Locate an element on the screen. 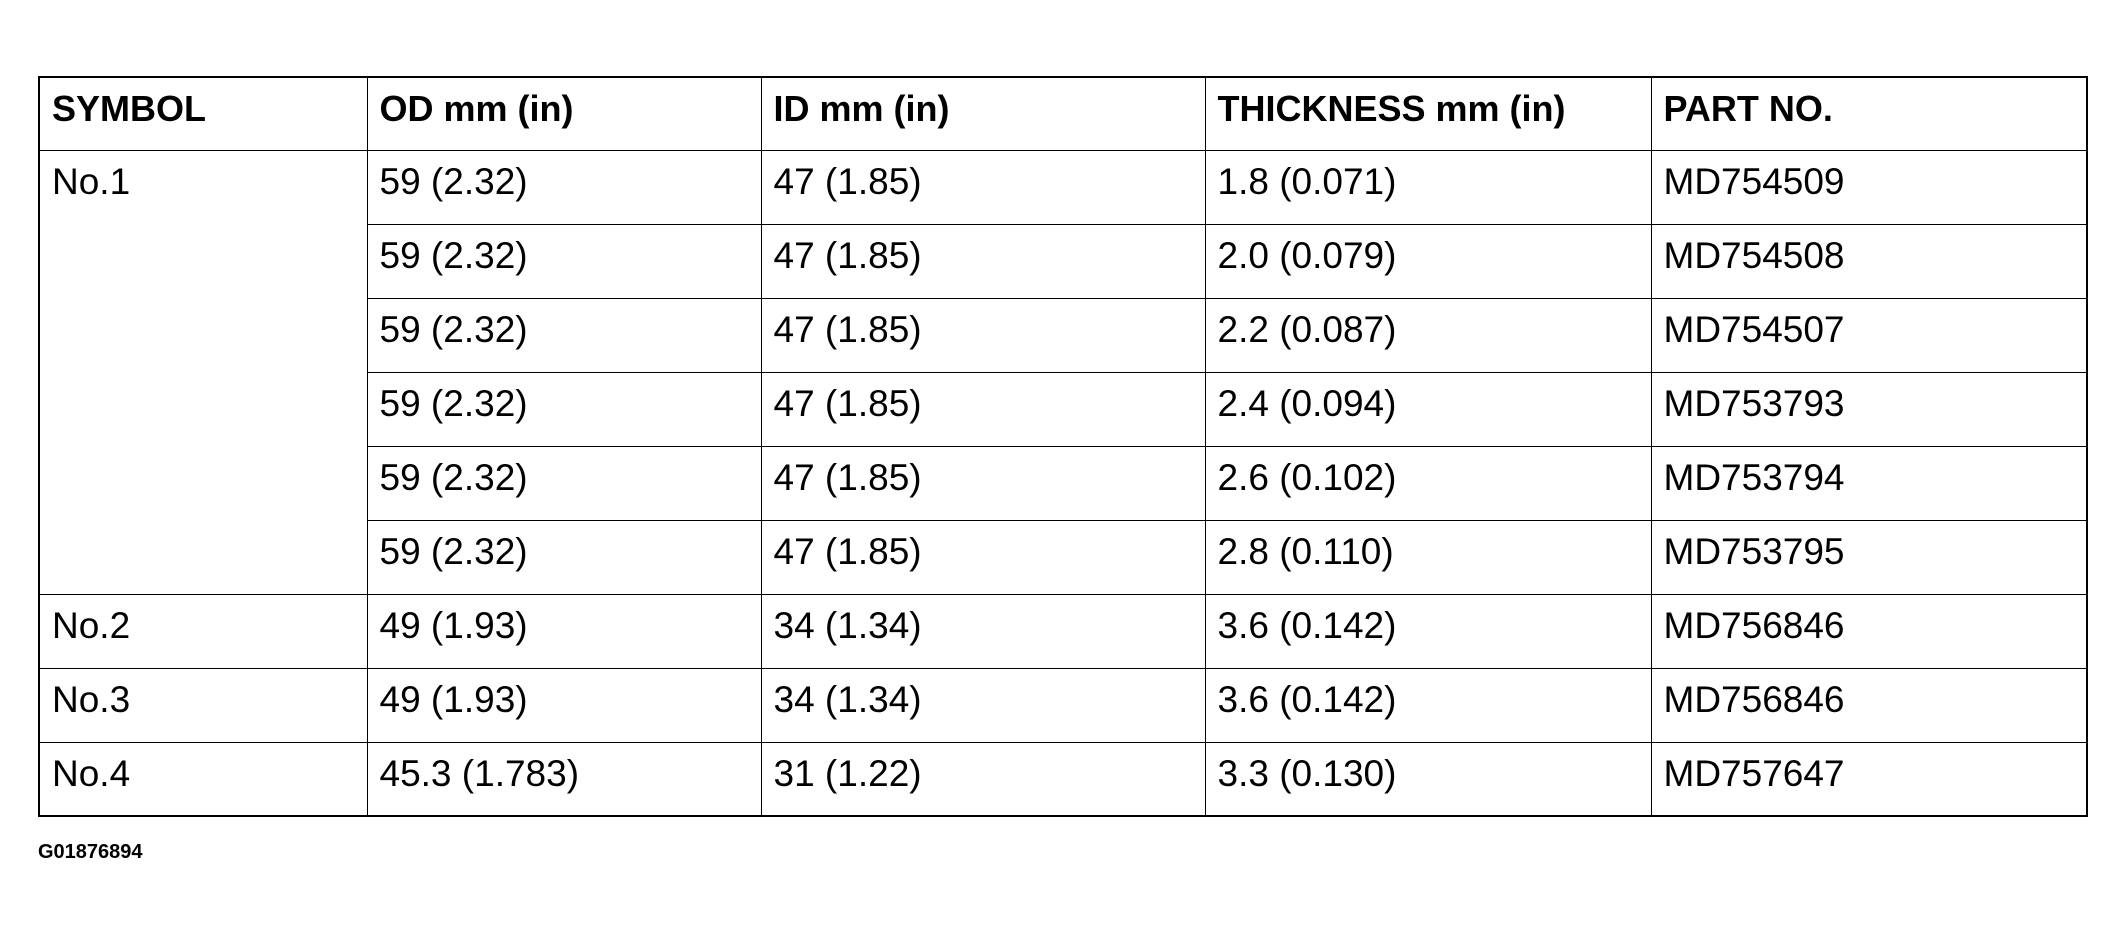 This screenshot has width=2124, height=934. table-cell: MD753795 is located at coordinates (1869, 557).